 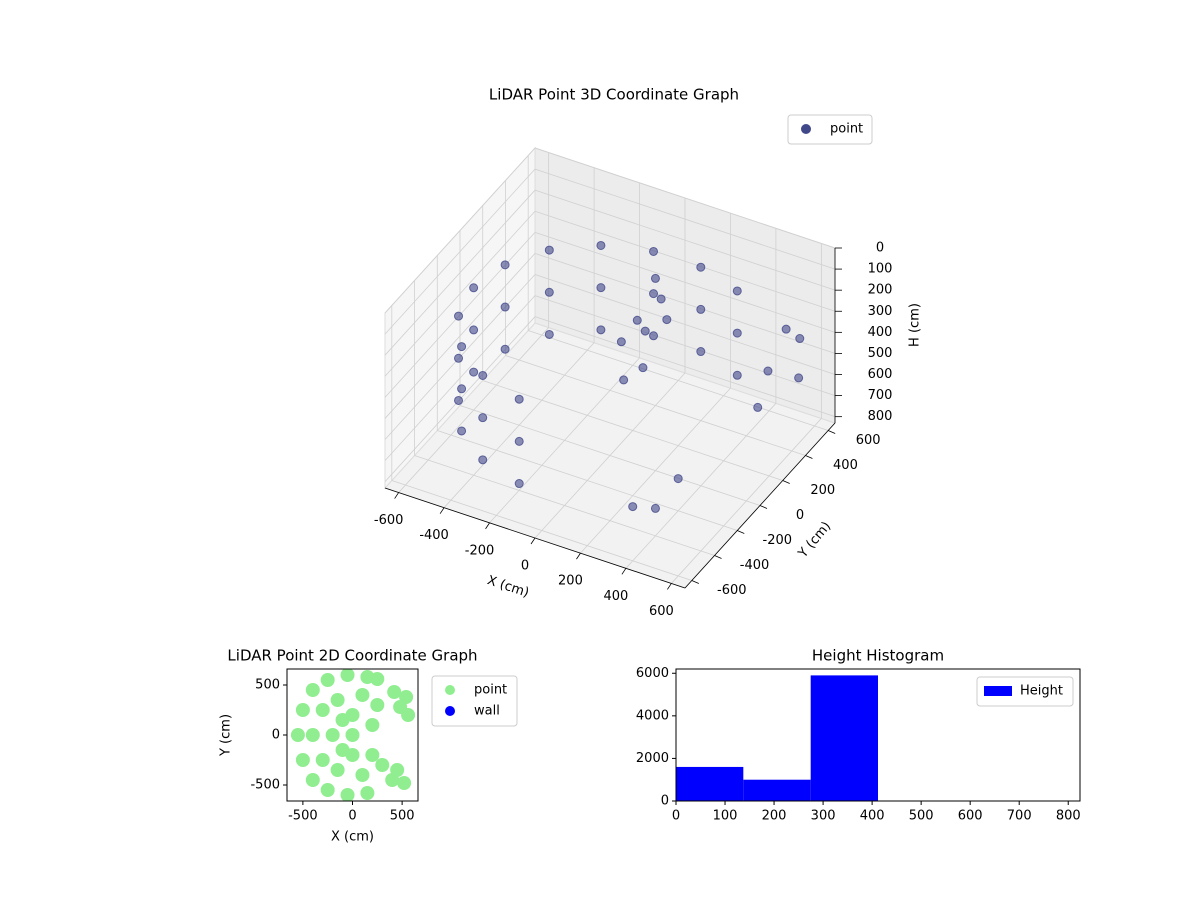 What do you see at coordinates (652, 673) in the screenshot?
I see `y-tick-label: 6000` at bounding box center [652, 673].